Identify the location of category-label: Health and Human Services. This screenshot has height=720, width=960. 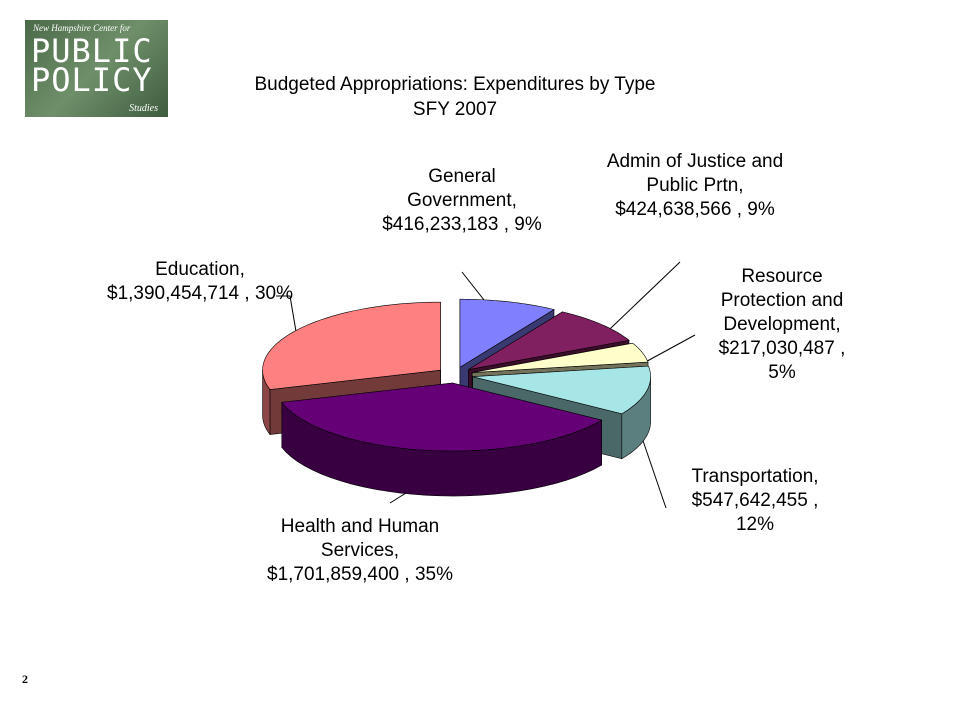
(360, 538).